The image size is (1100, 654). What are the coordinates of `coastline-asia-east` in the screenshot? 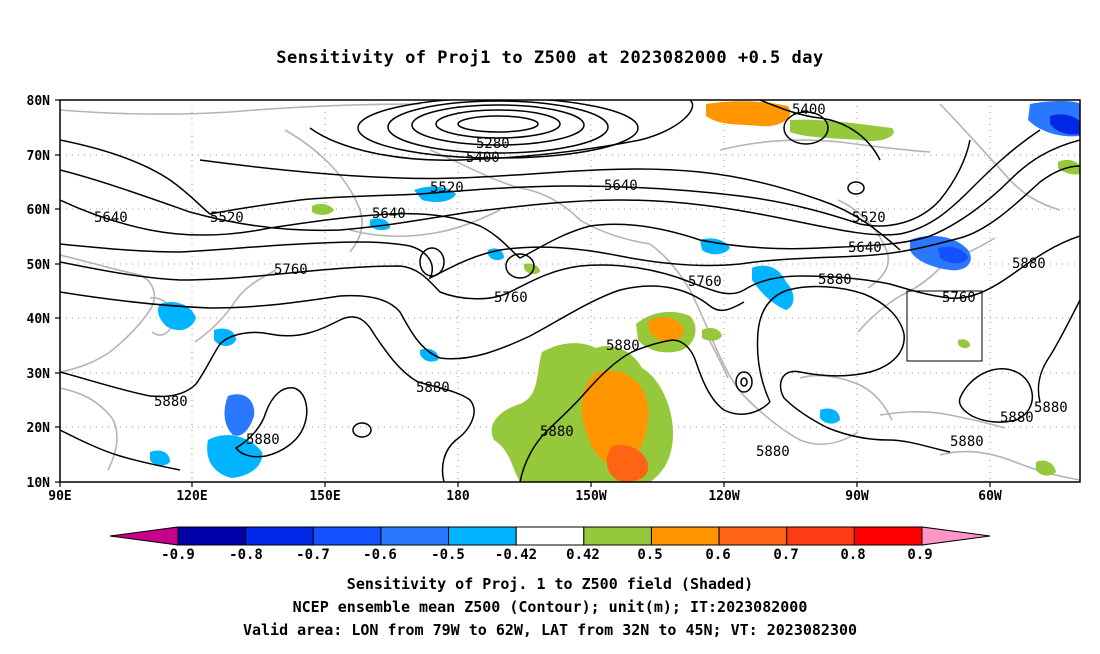 It's located at (108, 313).